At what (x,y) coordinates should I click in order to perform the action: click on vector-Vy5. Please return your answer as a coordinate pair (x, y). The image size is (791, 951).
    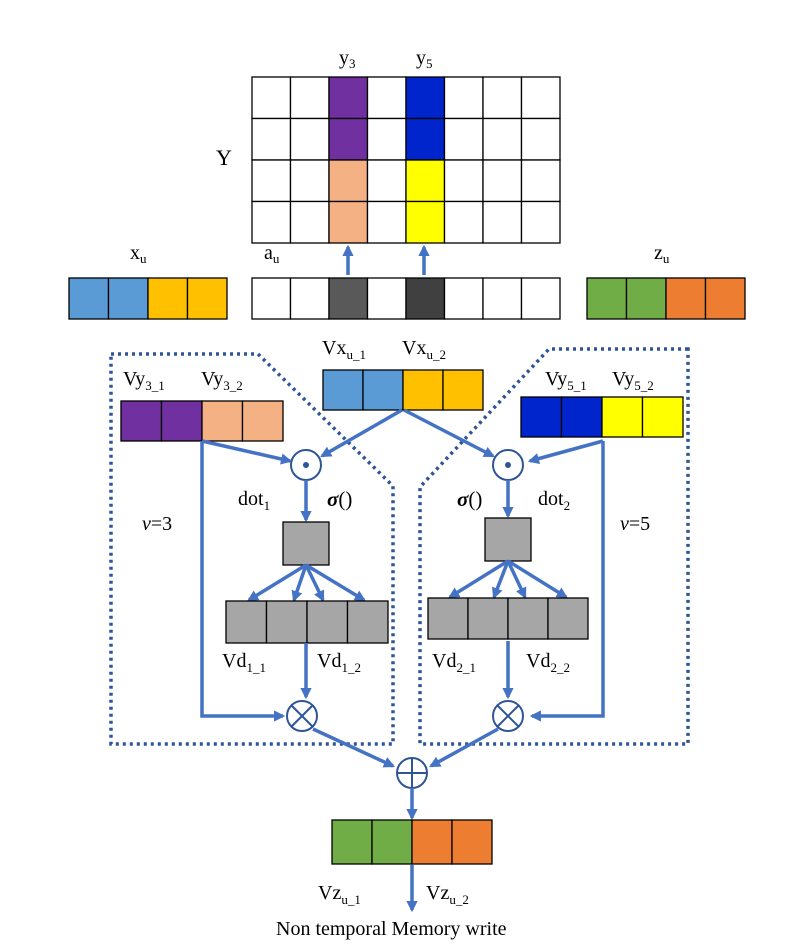
    Looking at the image, I should click on (602, 417).